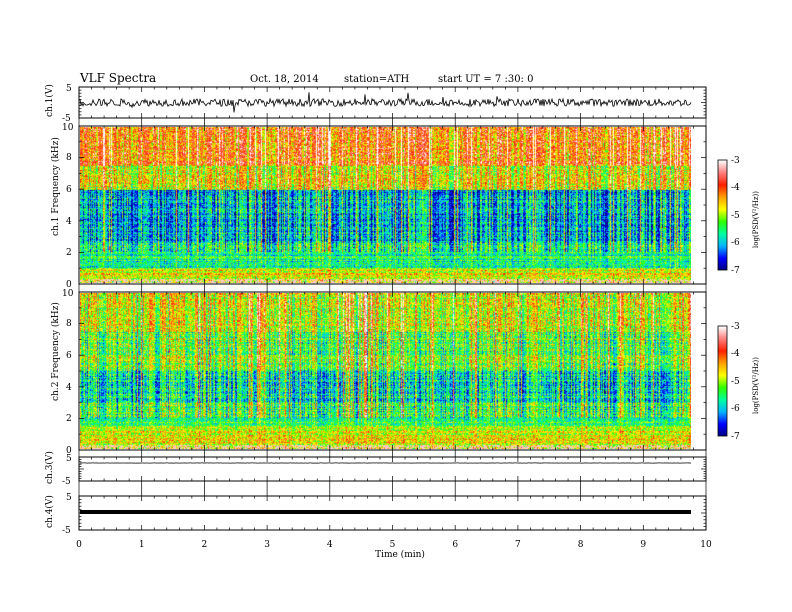 The image size is (792, 612). I want to click on ch4-waveform-ylabel: ch.4(V), so click(49, 511).